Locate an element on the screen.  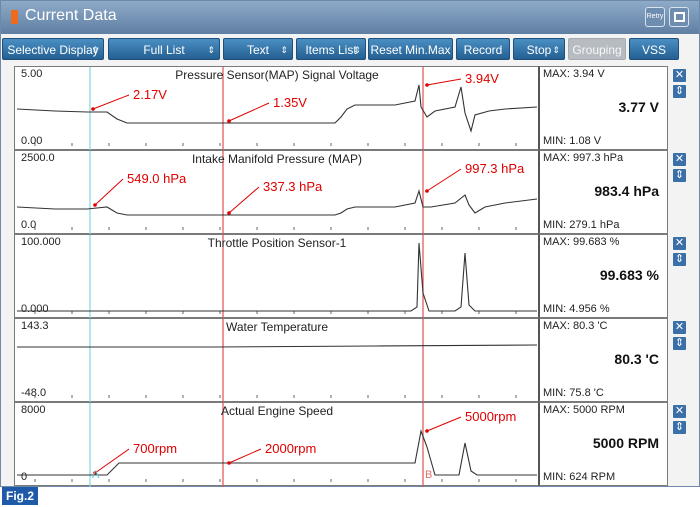
toolbar-button-label: Record is located at coordinates (483, 50).